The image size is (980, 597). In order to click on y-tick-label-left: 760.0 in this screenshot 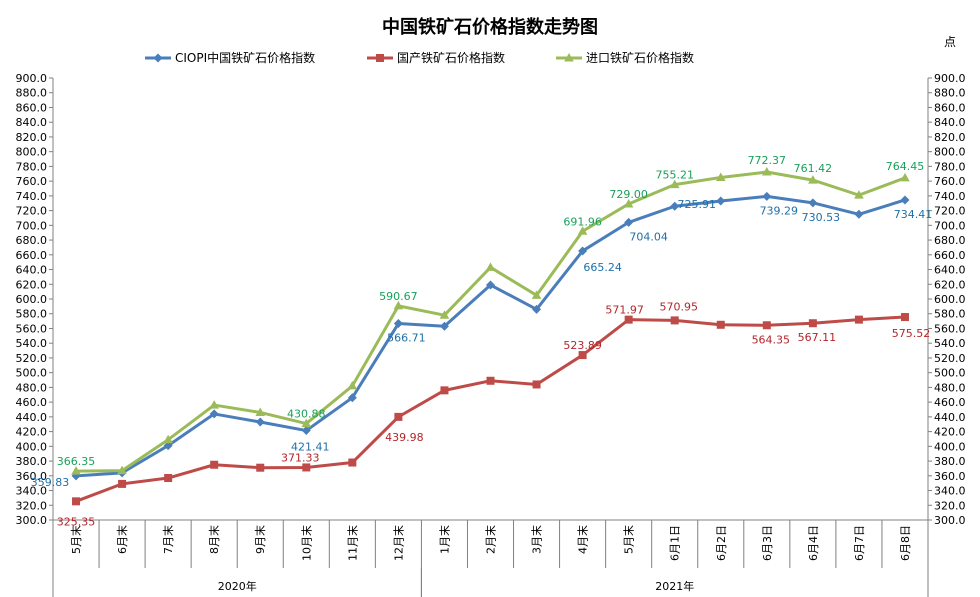, I will do `click(32, 181)`.